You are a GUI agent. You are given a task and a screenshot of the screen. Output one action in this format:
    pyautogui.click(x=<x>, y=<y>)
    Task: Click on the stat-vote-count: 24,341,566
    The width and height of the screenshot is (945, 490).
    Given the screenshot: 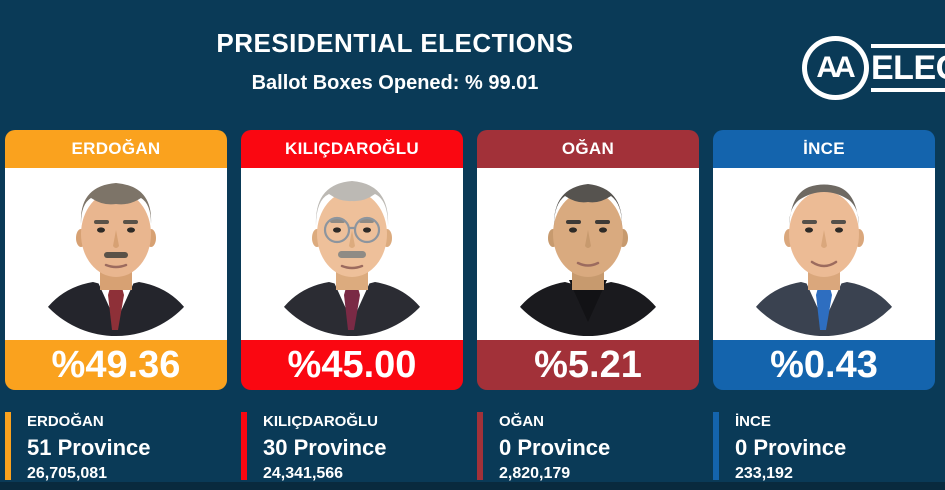 What is the action you would take?
    pyautogui.click(x=303, y=474)
    